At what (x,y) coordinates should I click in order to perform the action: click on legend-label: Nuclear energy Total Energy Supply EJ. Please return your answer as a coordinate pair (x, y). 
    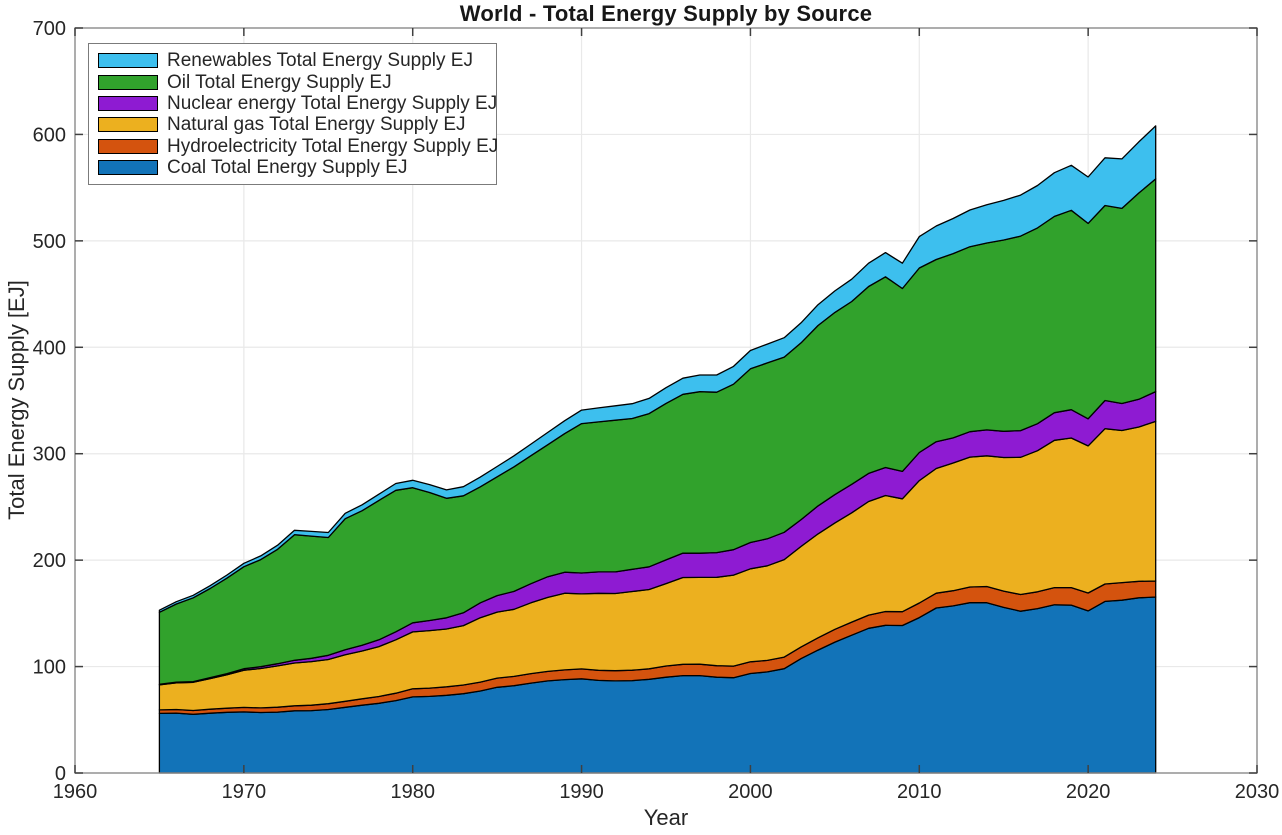
    Looking at the image, I should click on (332, 103).